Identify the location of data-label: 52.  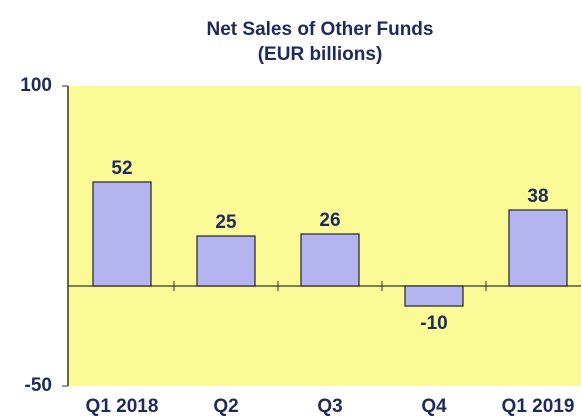
(121, 168).